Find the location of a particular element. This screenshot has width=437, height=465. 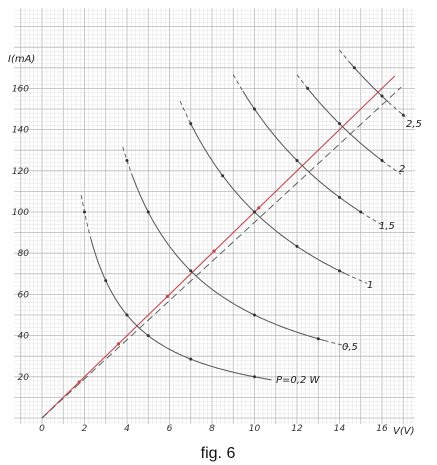

curve-label: 0,5 is located at coordinates (350, 347).